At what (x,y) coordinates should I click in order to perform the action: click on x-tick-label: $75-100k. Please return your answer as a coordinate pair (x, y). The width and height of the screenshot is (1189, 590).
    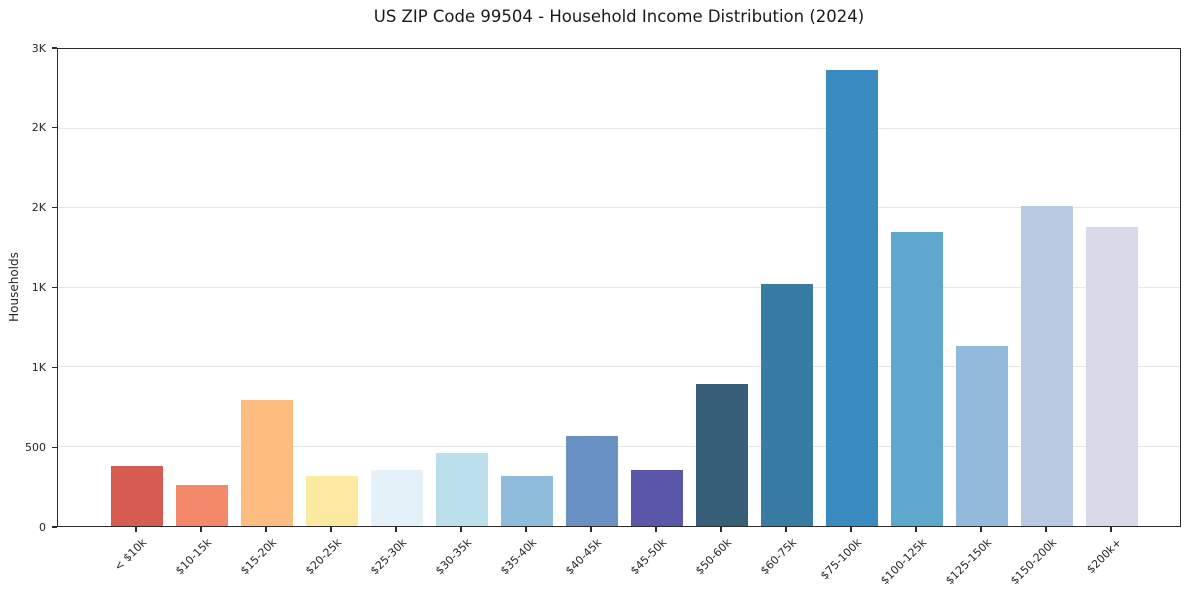
    Looking at the image, I should click on (841, 559).